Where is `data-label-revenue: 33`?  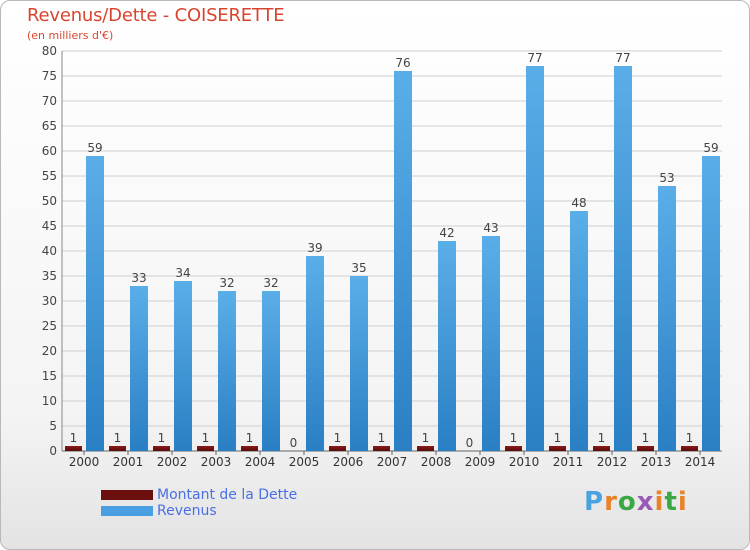
data-label-revenue: 33 is located at coordinates (138, 278).